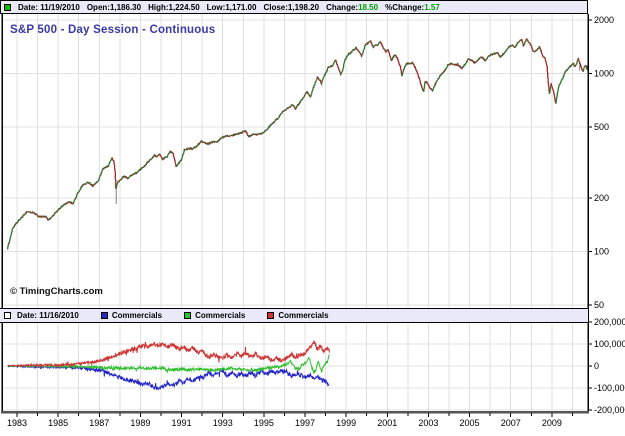 This screenshot has width=625, height=436. Describe the element at coordinates (428, 423) in the screenshot. I see `year-axis-label: 2003` at that location.